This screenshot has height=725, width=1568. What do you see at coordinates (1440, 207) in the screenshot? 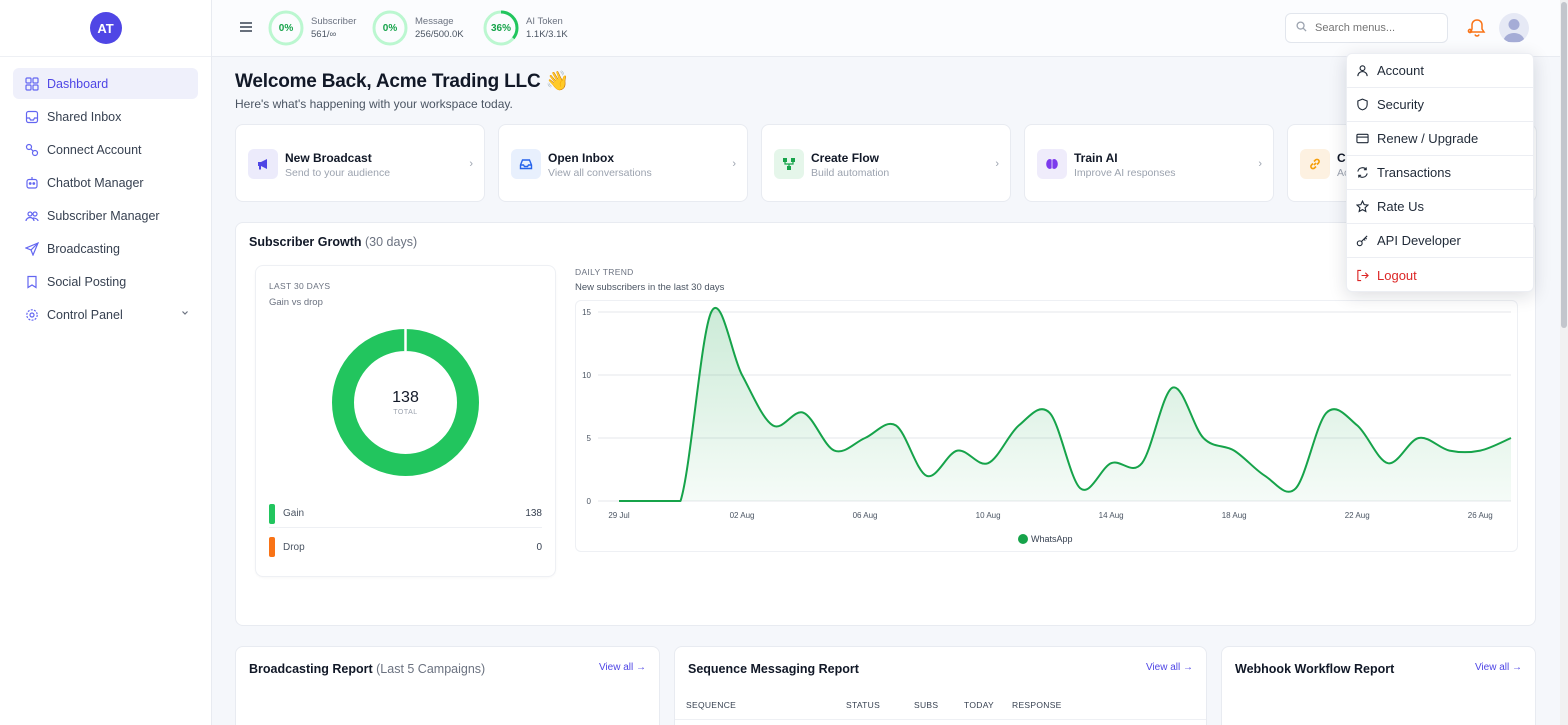
I see `menu-item-rate-us: Rate Us` at bounding box center [1440, 207].